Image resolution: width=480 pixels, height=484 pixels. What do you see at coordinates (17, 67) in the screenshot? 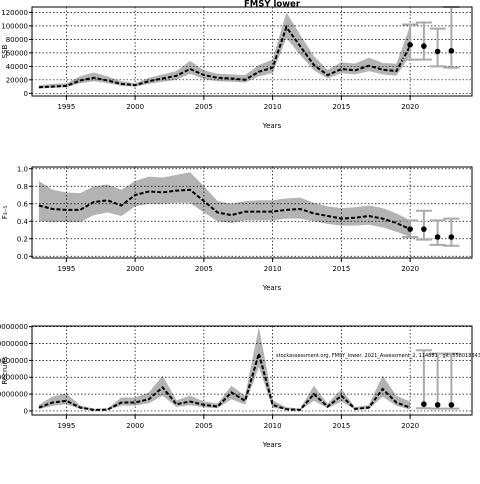
I see `y-tick-label: 40000` at bounding box center [17, 67].